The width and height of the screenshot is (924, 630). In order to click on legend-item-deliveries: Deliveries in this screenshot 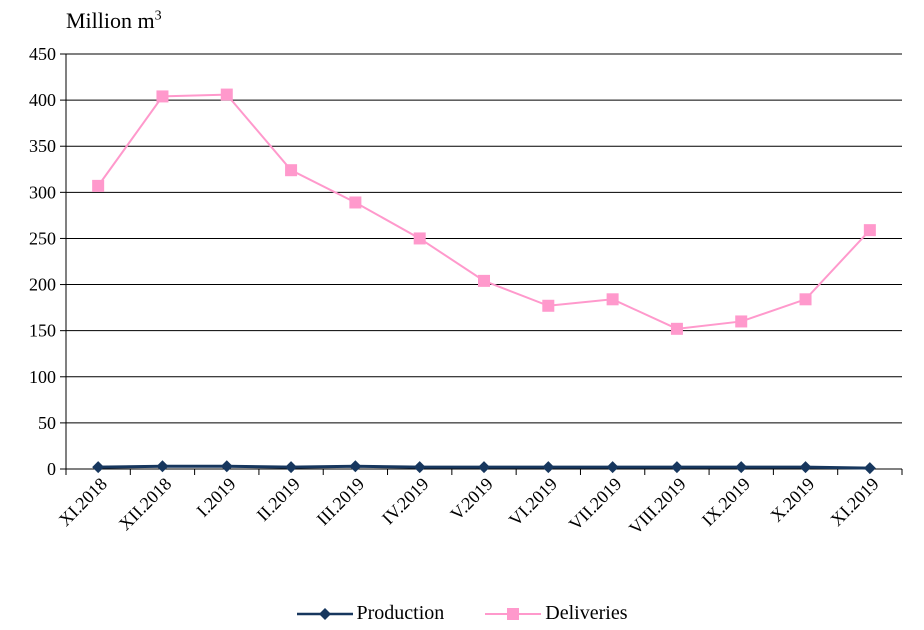, I will do `click(556, 613)`.